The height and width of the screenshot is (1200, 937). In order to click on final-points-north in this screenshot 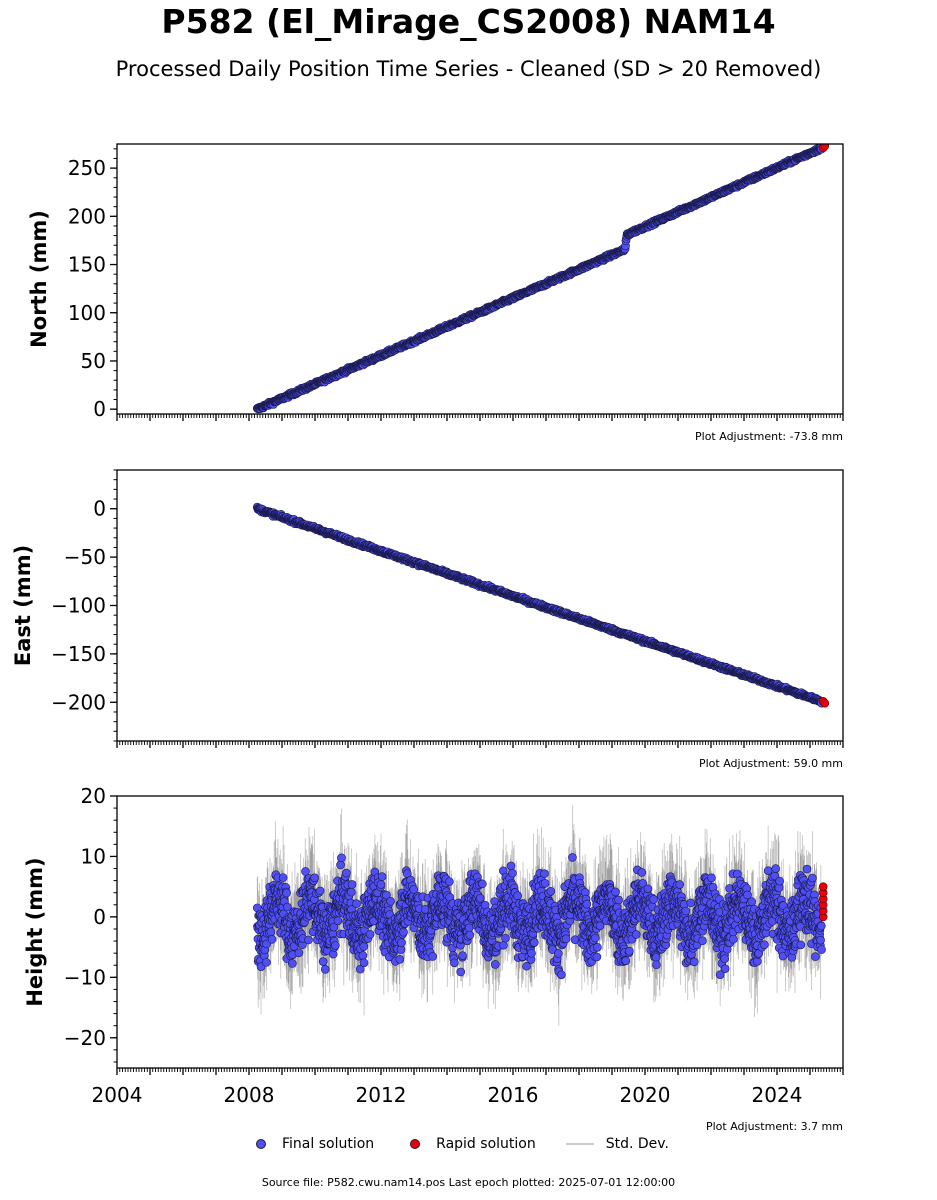, I will do `click(539, 279)`.